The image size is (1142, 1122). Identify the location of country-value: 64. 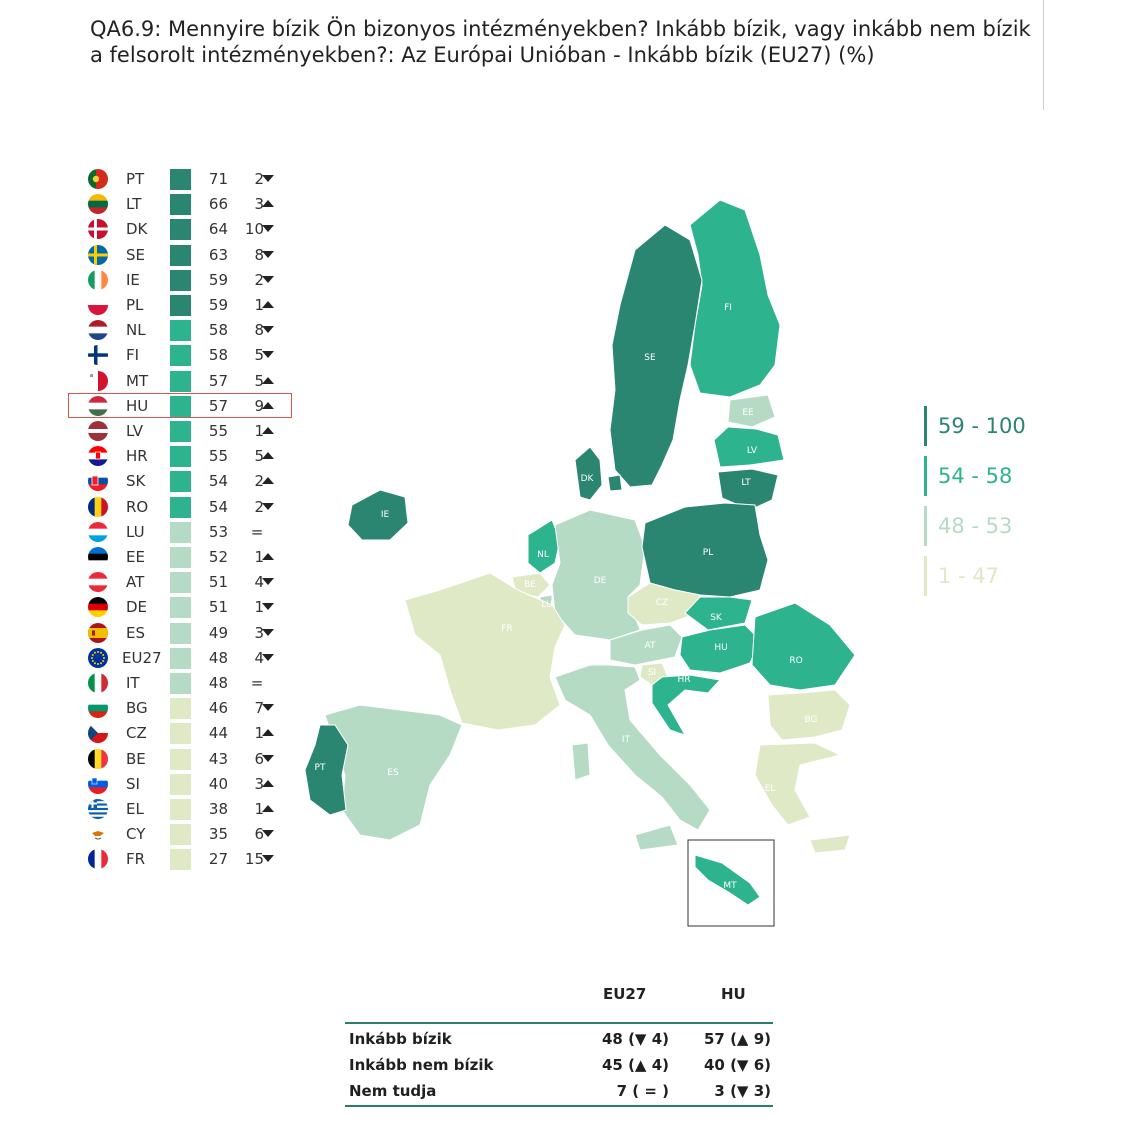
(218, 229).